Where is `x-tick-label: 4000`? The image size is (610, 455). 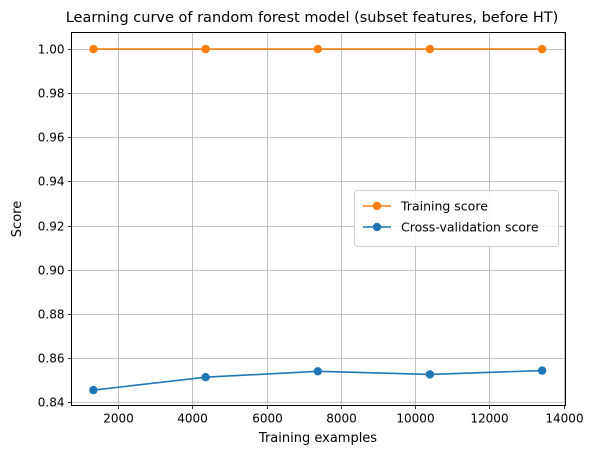
x-tick-label: 4000 is located at coordinates (192, 419).